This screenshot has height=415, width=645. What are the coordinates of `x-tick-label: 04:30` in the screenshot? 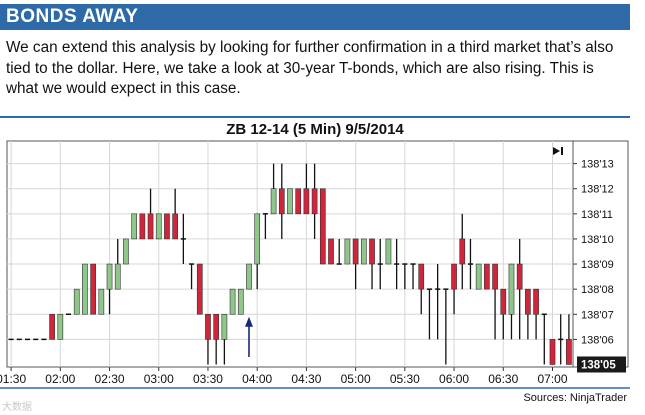 It's located at (306, 379).